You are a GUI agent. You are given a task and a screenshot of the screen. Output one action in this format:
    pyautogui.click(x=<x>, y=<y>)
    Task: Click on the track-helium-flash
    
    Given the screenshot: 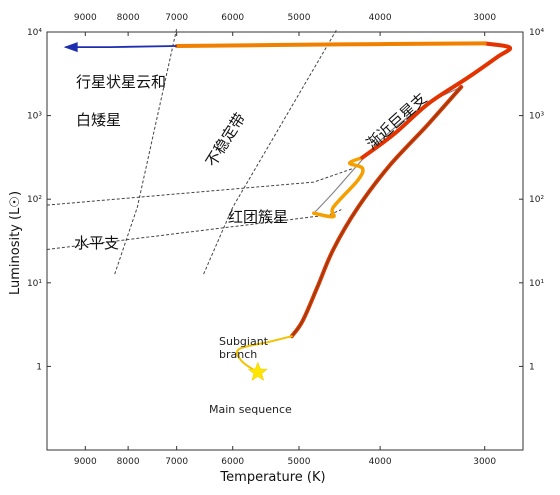 What is the action you would take?
    pyautogui.click(x=387, y=150)
    